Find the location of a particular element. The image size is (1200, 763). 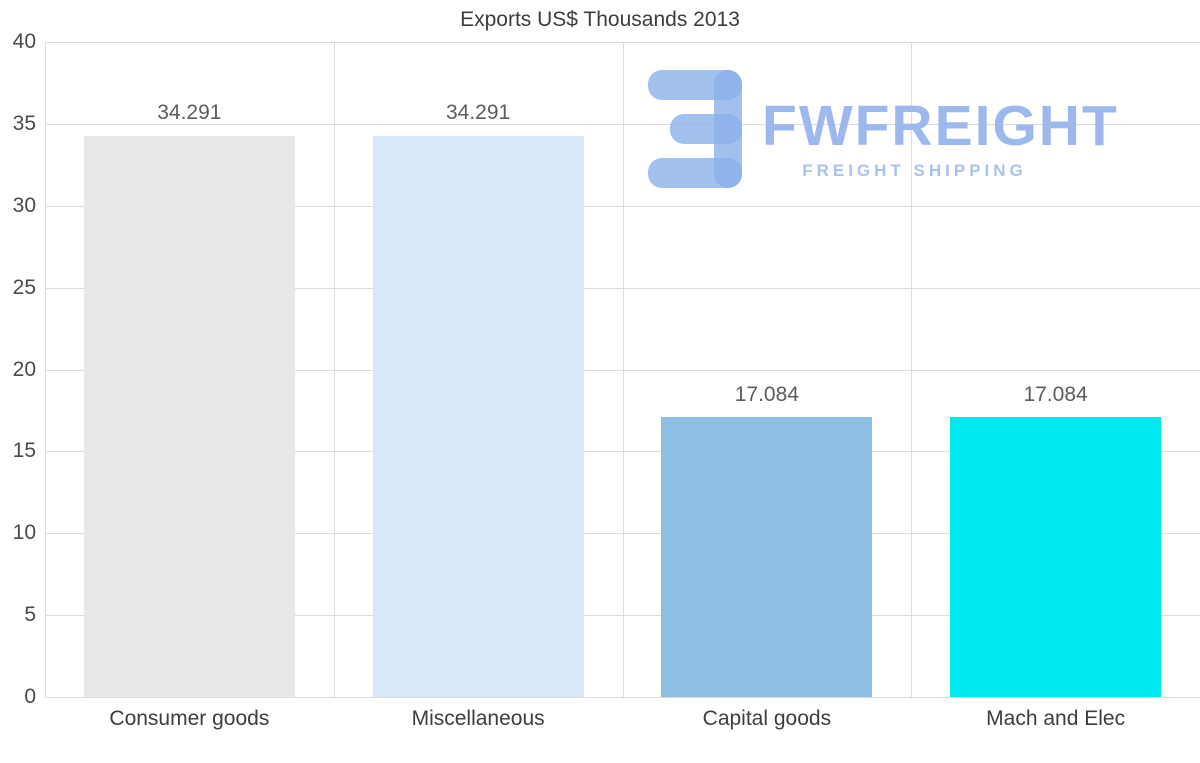

y-tick-label: 10 is located at coordinates (24, 533).